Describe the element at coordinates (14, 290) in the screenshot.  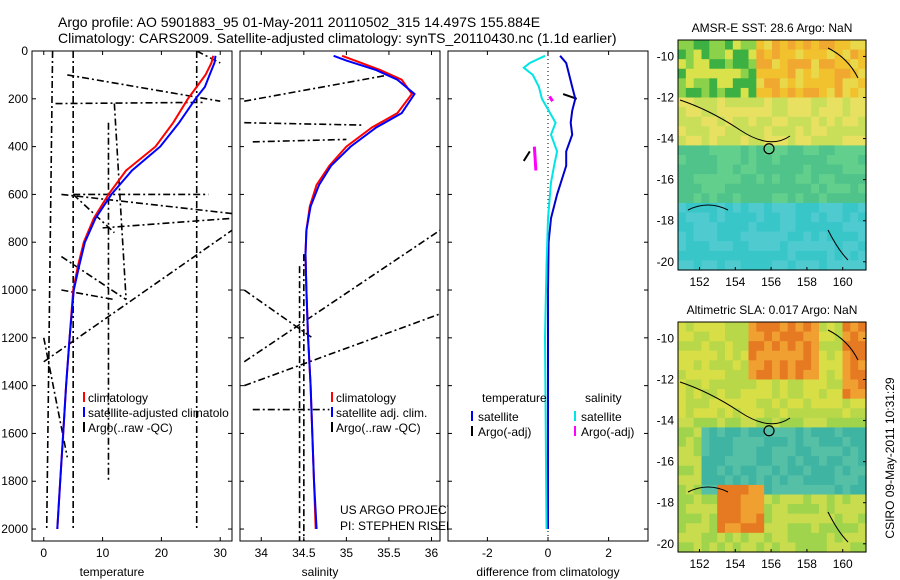
I see `y-tick-label: 1000` at that location.